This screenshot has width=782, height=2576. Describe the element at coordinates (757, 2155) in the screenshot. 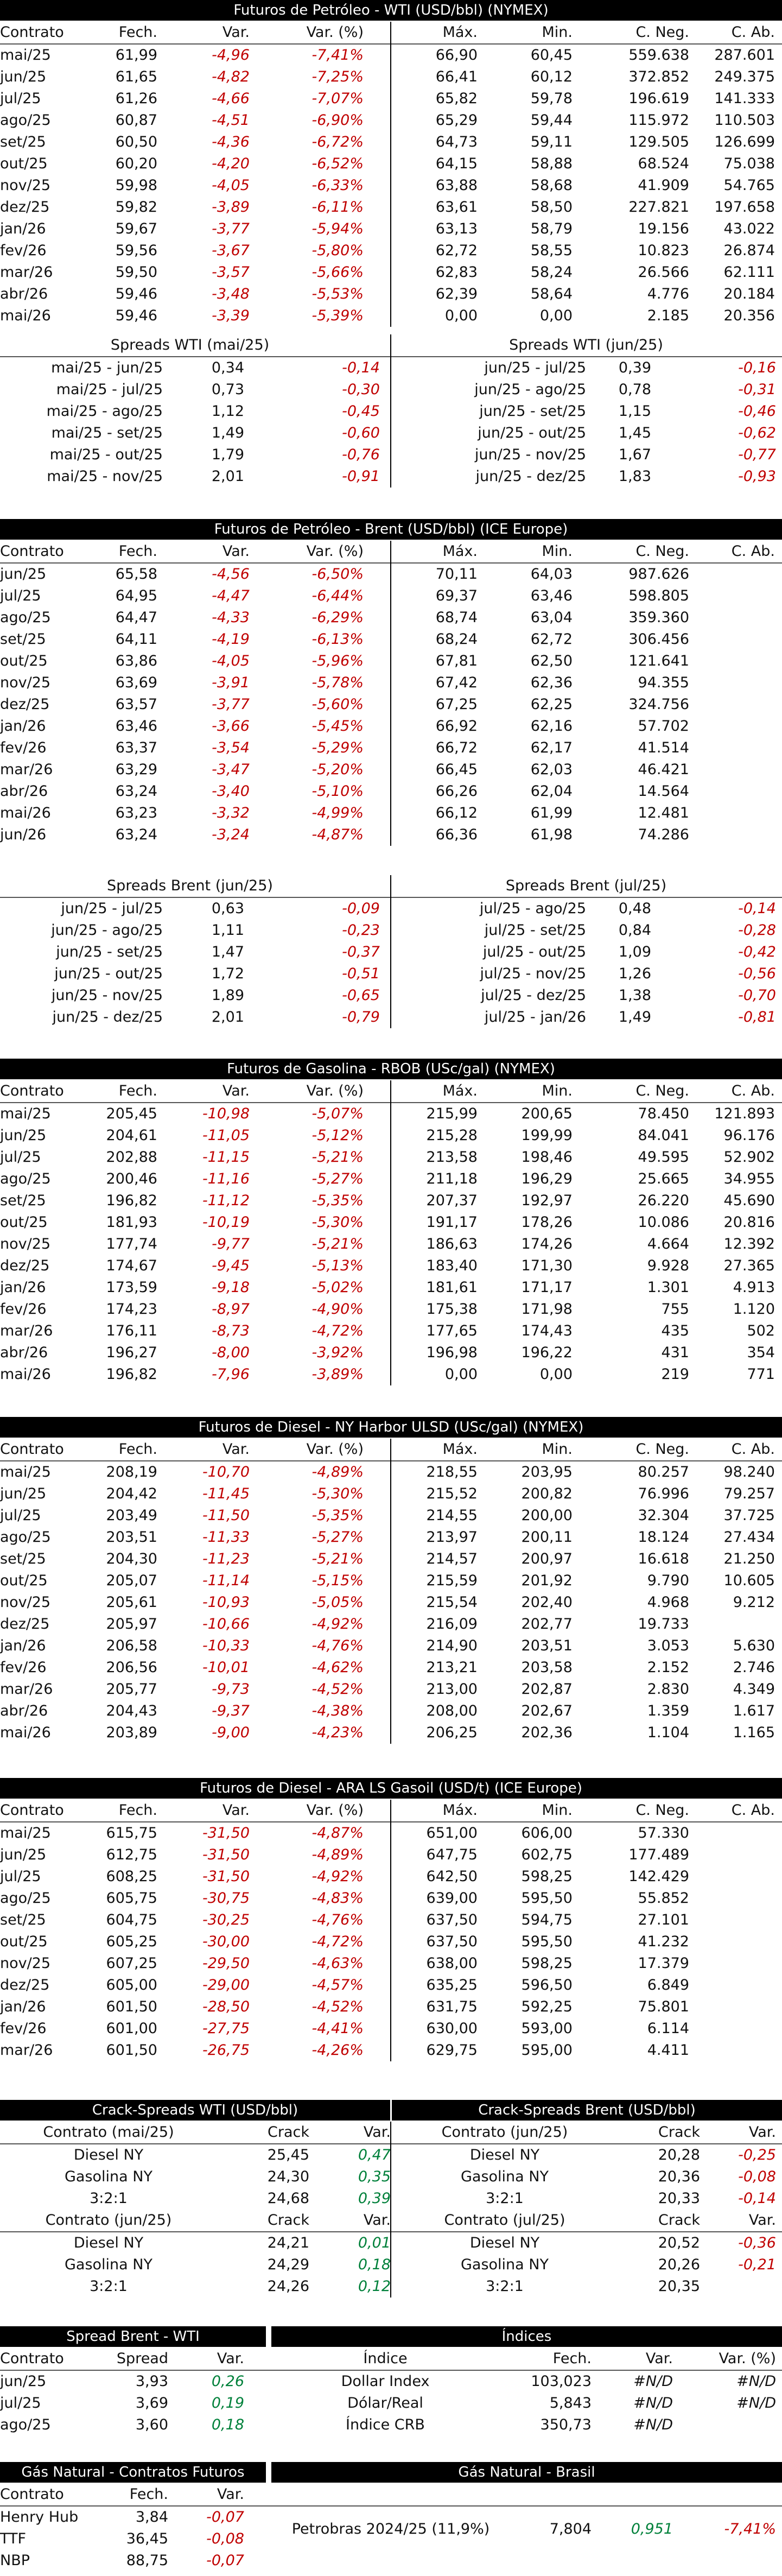

I see `crack-brent-row-cell: -0,25` at that location.